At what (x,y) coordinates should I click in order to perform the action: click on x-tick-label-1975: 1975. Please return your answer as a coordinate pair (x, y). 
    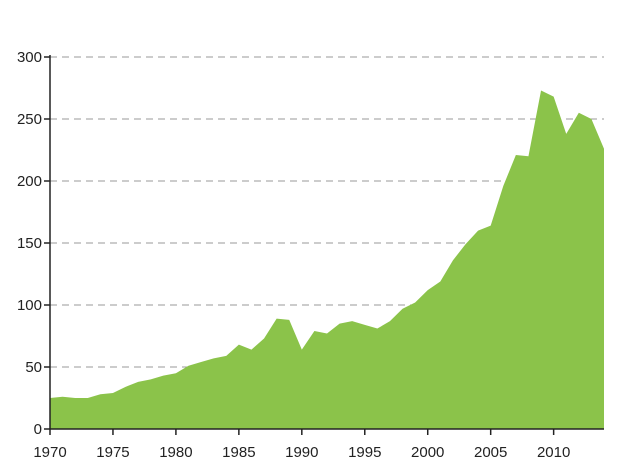
    Looking at the image, I should click on (112, 452).